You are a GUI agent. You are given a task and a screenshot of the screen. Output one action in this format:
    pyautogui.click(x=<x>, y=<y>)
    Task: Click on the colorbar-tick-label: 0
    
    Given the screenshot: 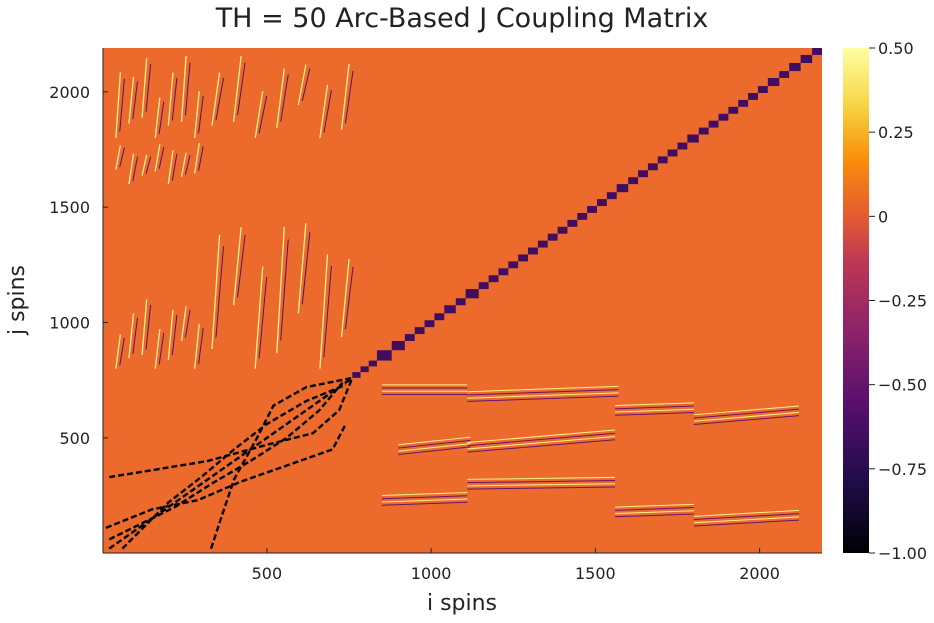 What is the action you would take?
    pyautogui.click(x=883, y=216)
    